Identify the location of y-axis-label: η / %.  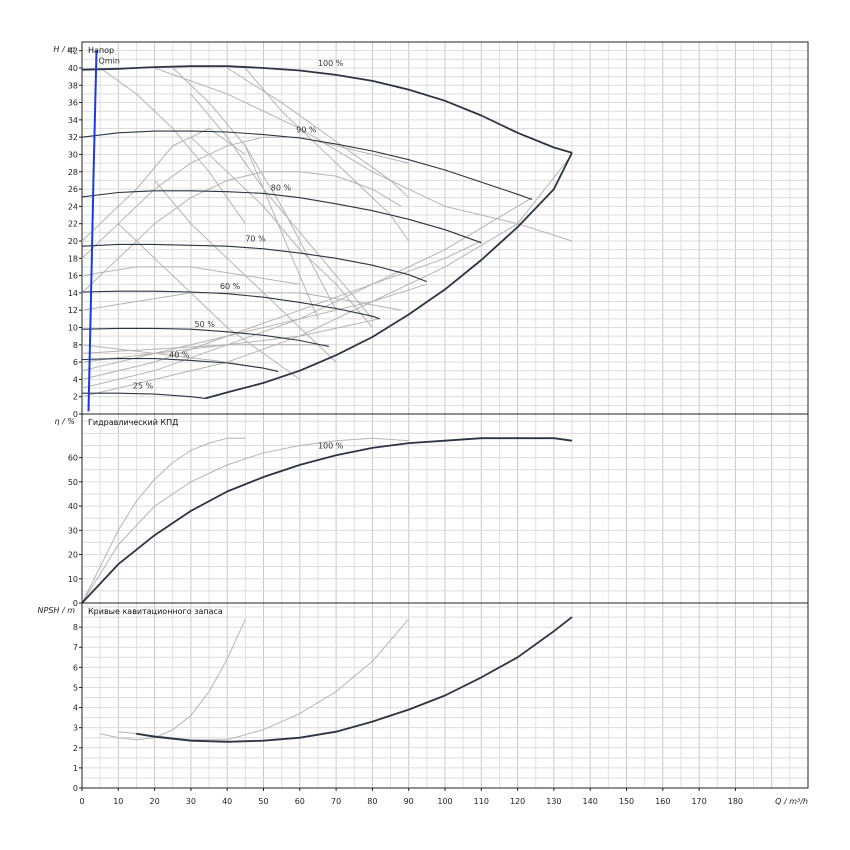
(65, 421).